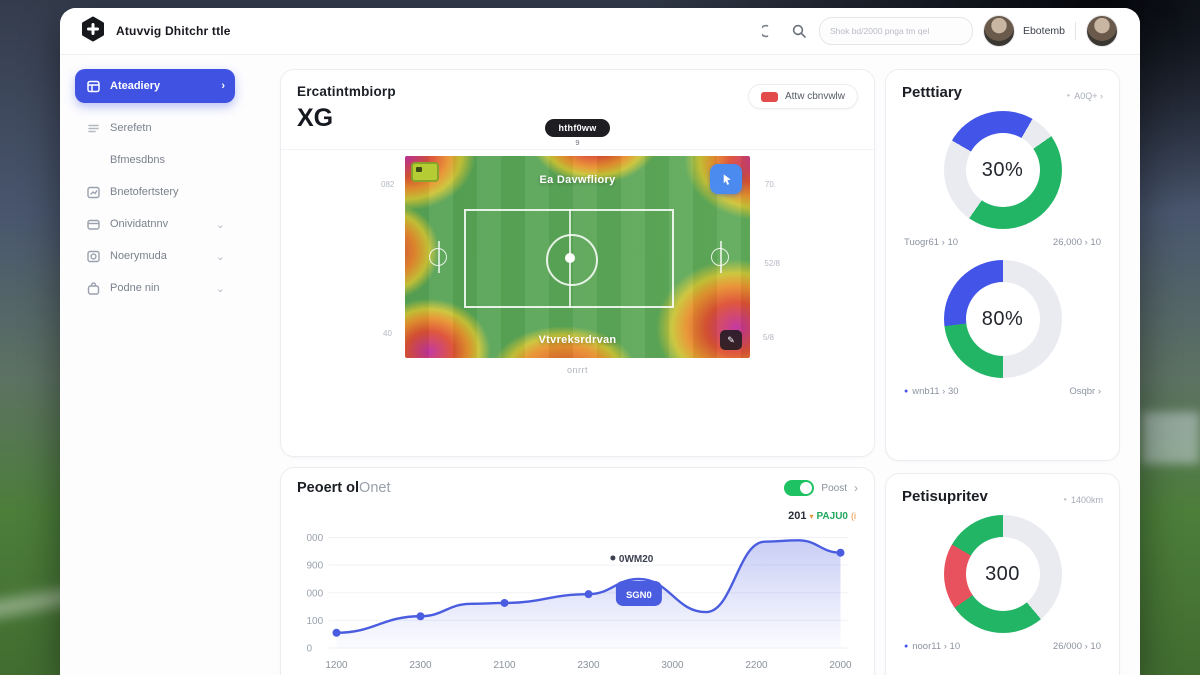 This screenshot has height=675, width=1200. Describe the element at coordinates (726, 179) in the screenshot. I see `cursor-tool-button` at that location.